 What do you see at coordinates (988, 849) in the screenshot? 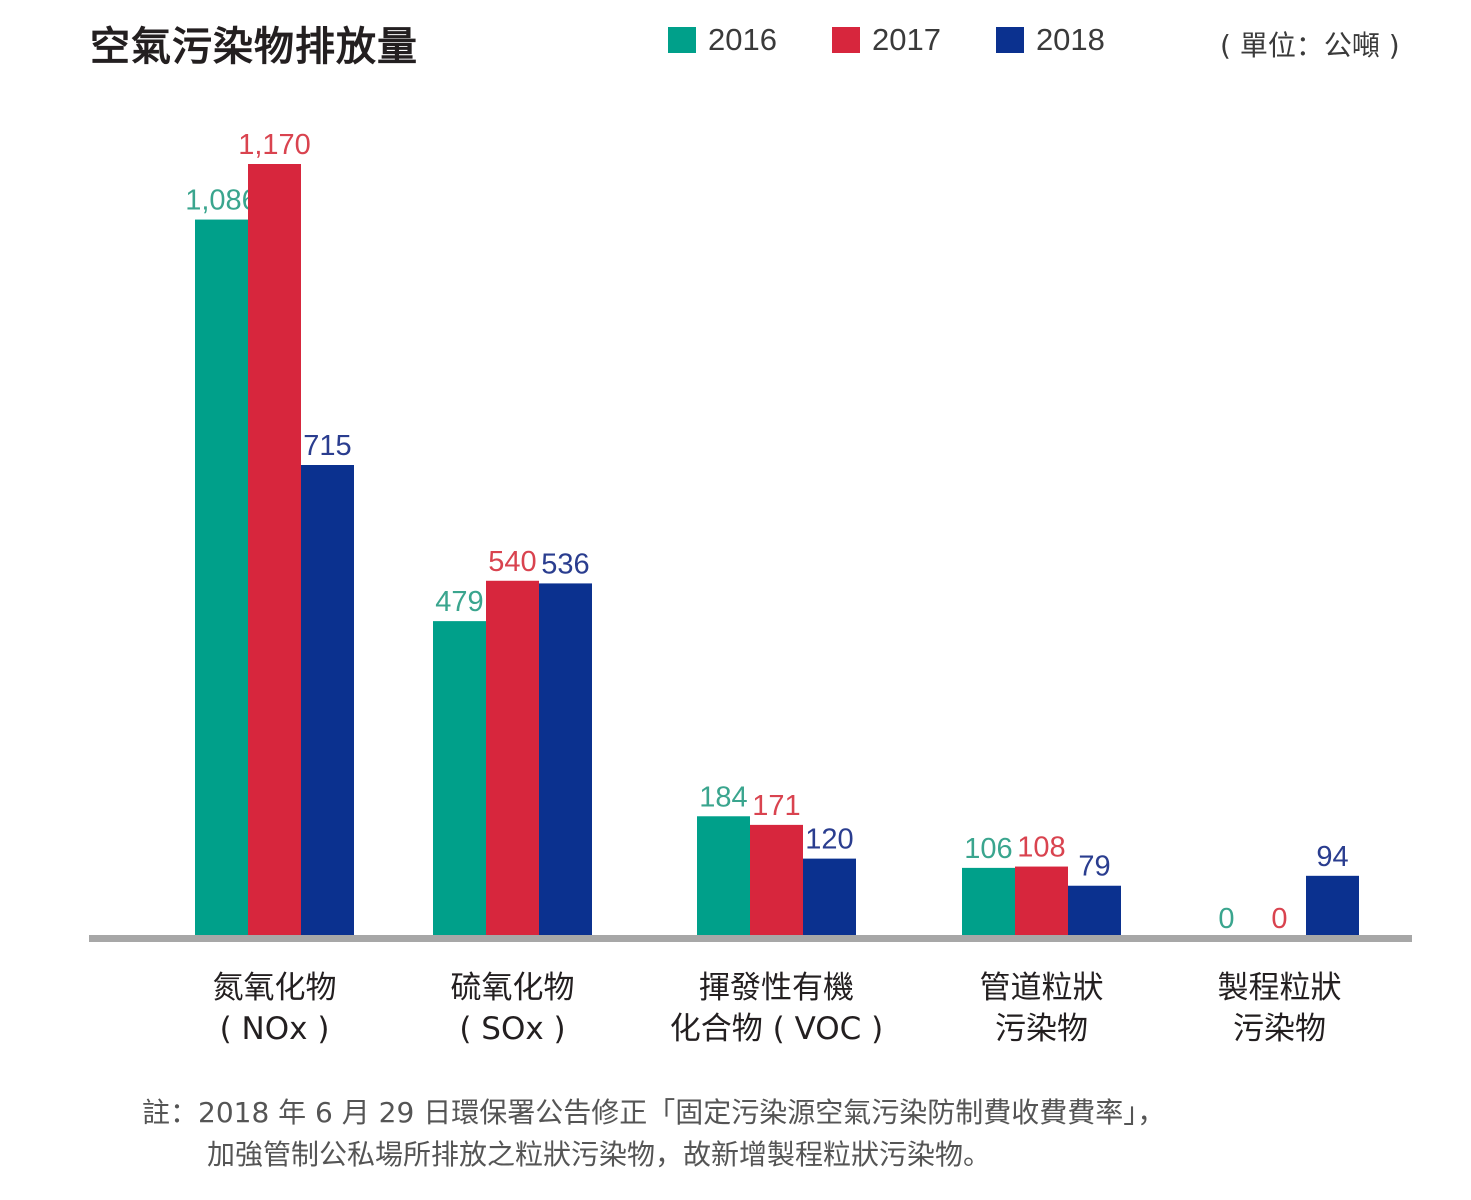
I see `data-label-2016-cat3: 106` at bounding box center [988, 849].